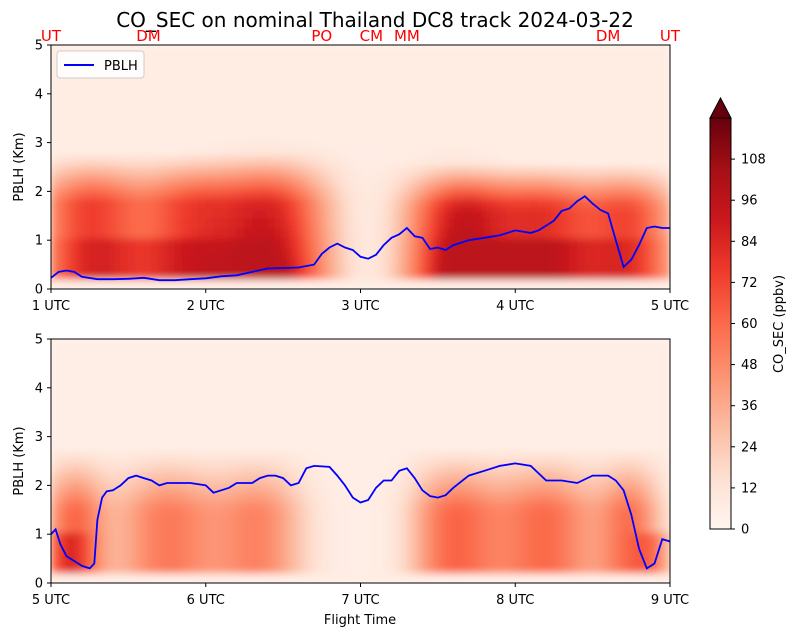  Describe the element at coordinates (749, 488) in the screenshot. I see `colorbar-tick-label: 12` at that location.